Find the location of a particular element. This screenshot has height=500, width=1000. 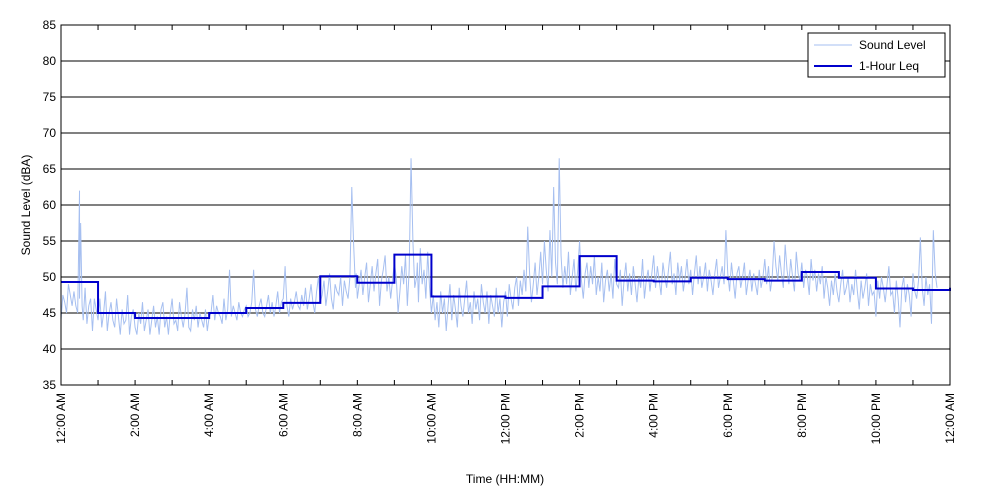

x-tick-label: 8:00 AM is located at coordinates (357, 415).